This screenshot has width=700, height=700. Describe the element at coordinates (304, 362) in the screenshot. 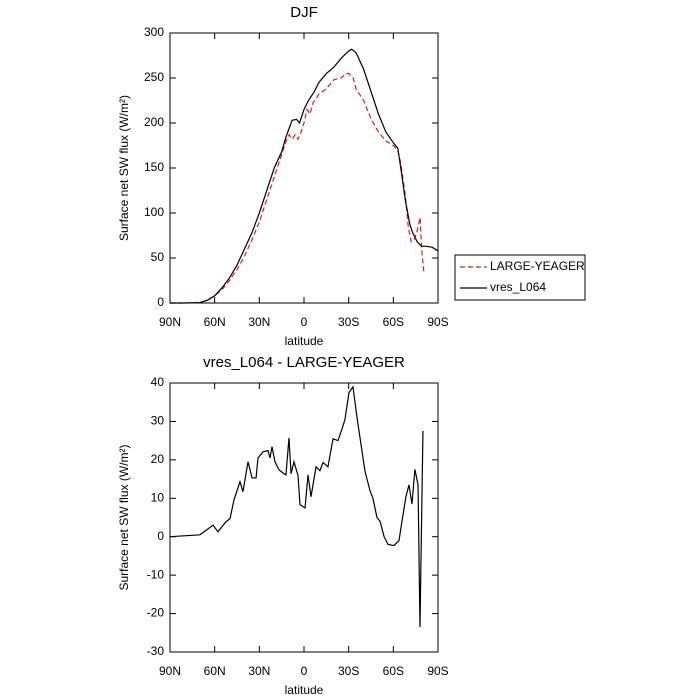

I see `chart-title: vres_L064 - LARGE-YEAGER` at that location.